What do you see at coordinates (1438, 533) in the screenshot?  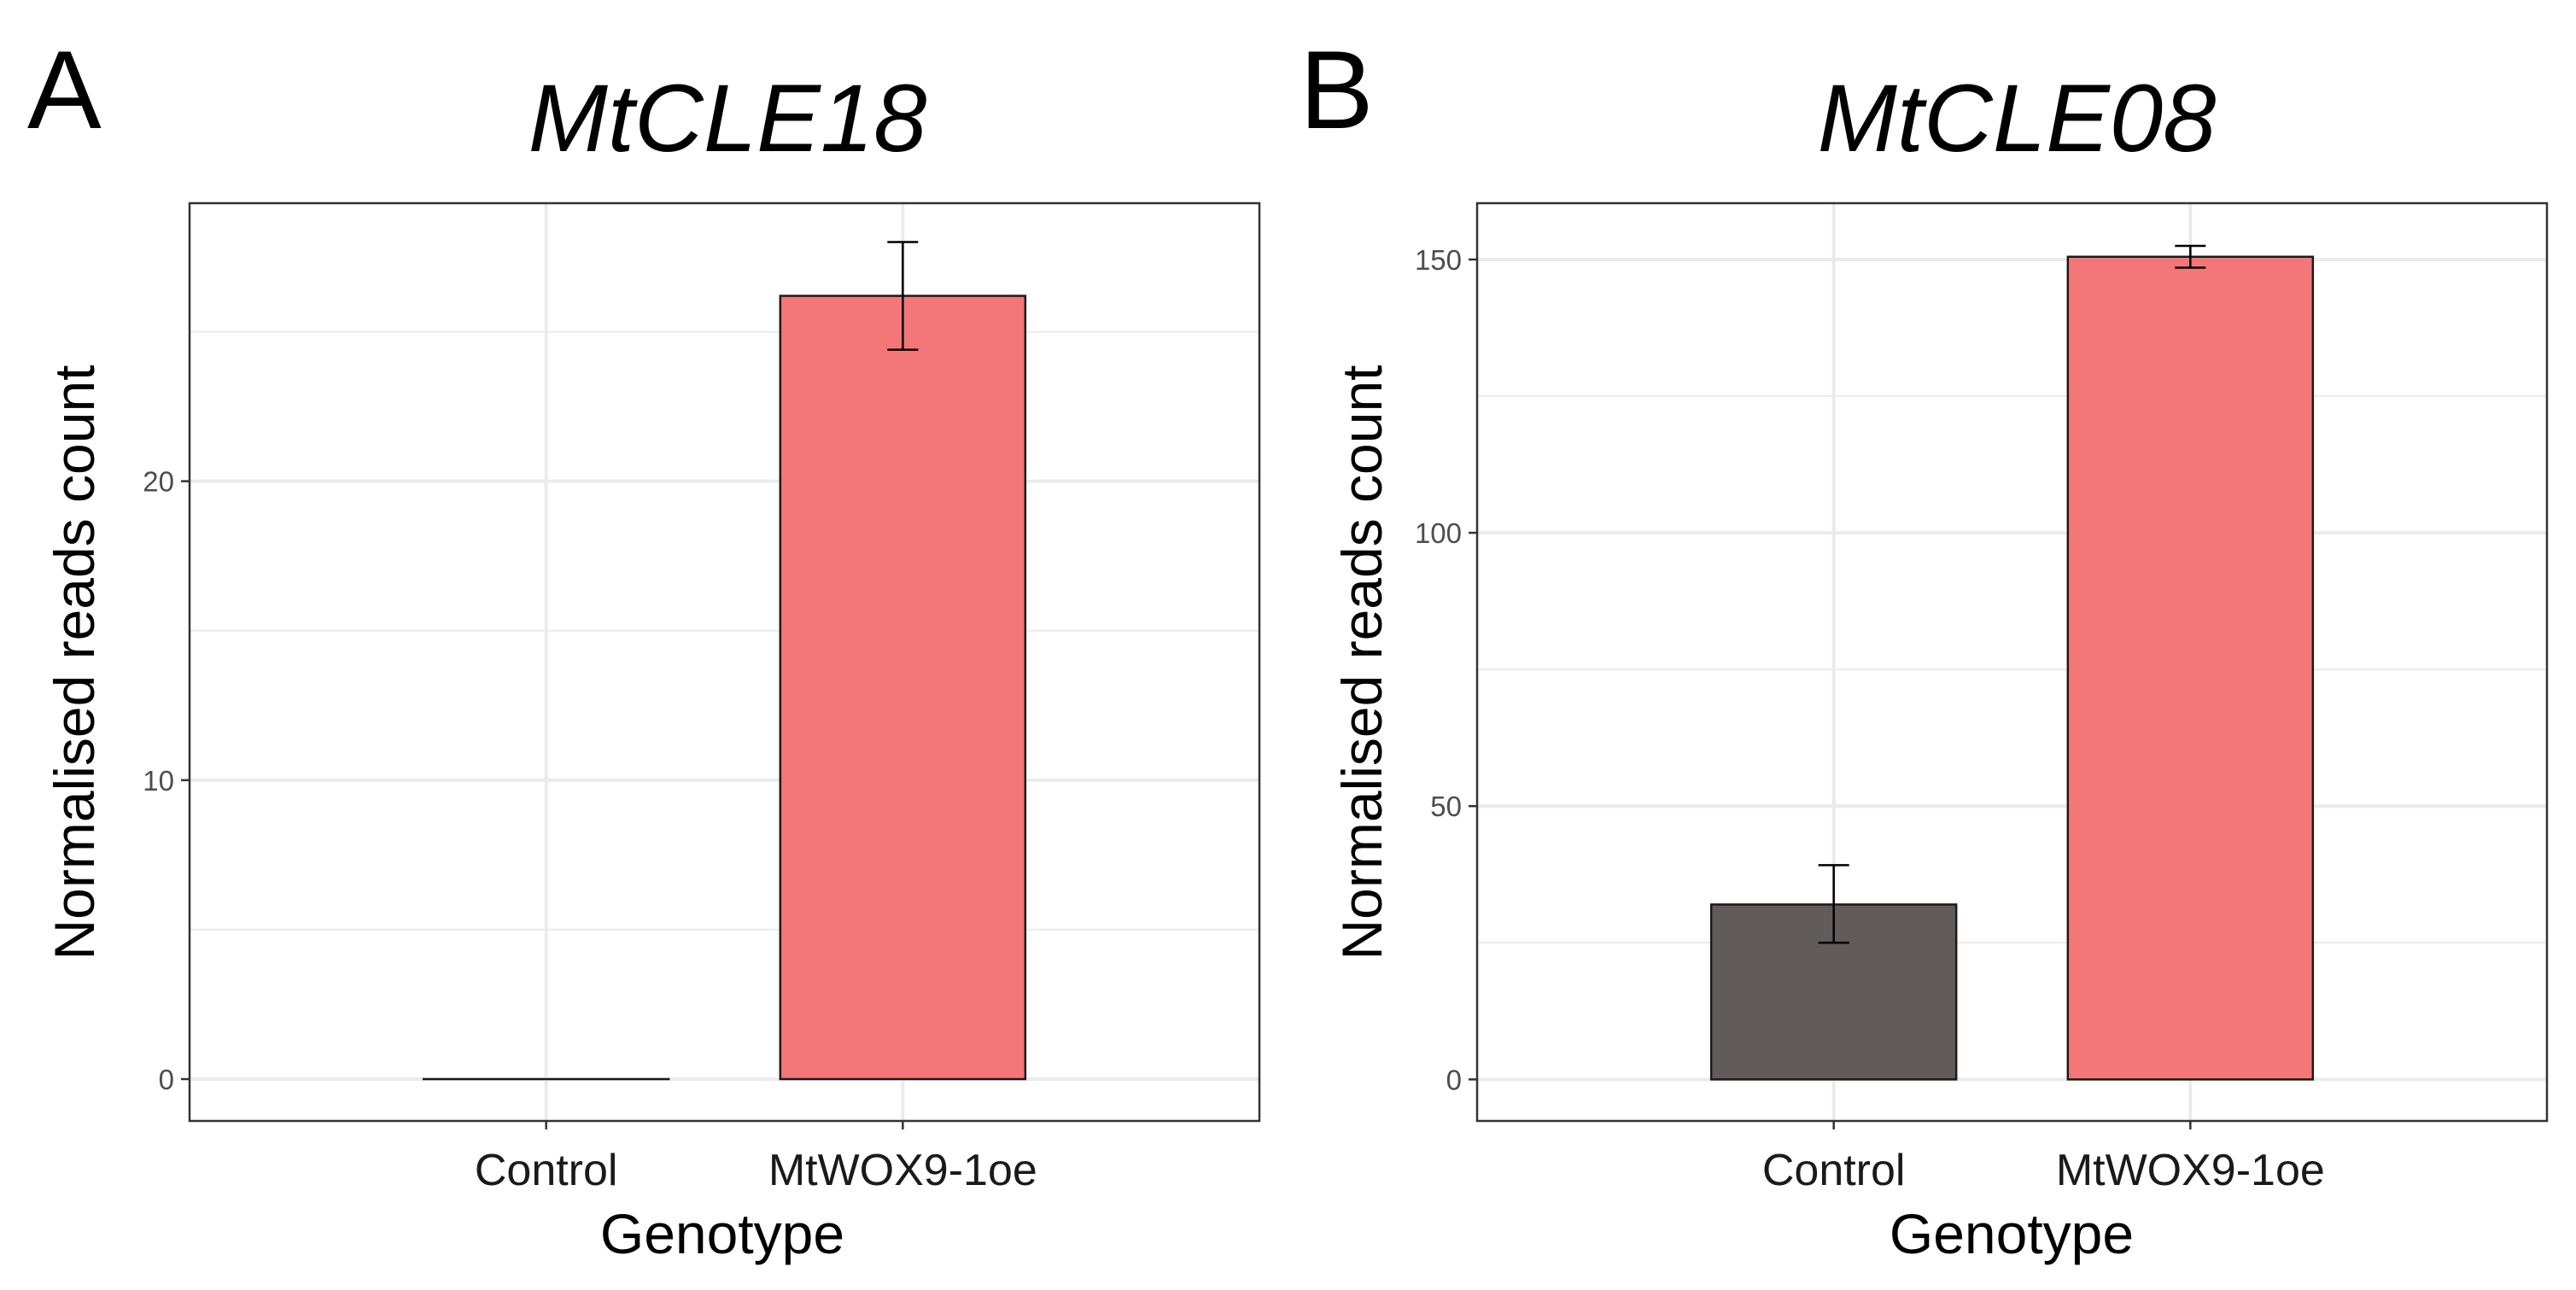 I see `y-tick-label: 100` at bounding box center [1438, 533].